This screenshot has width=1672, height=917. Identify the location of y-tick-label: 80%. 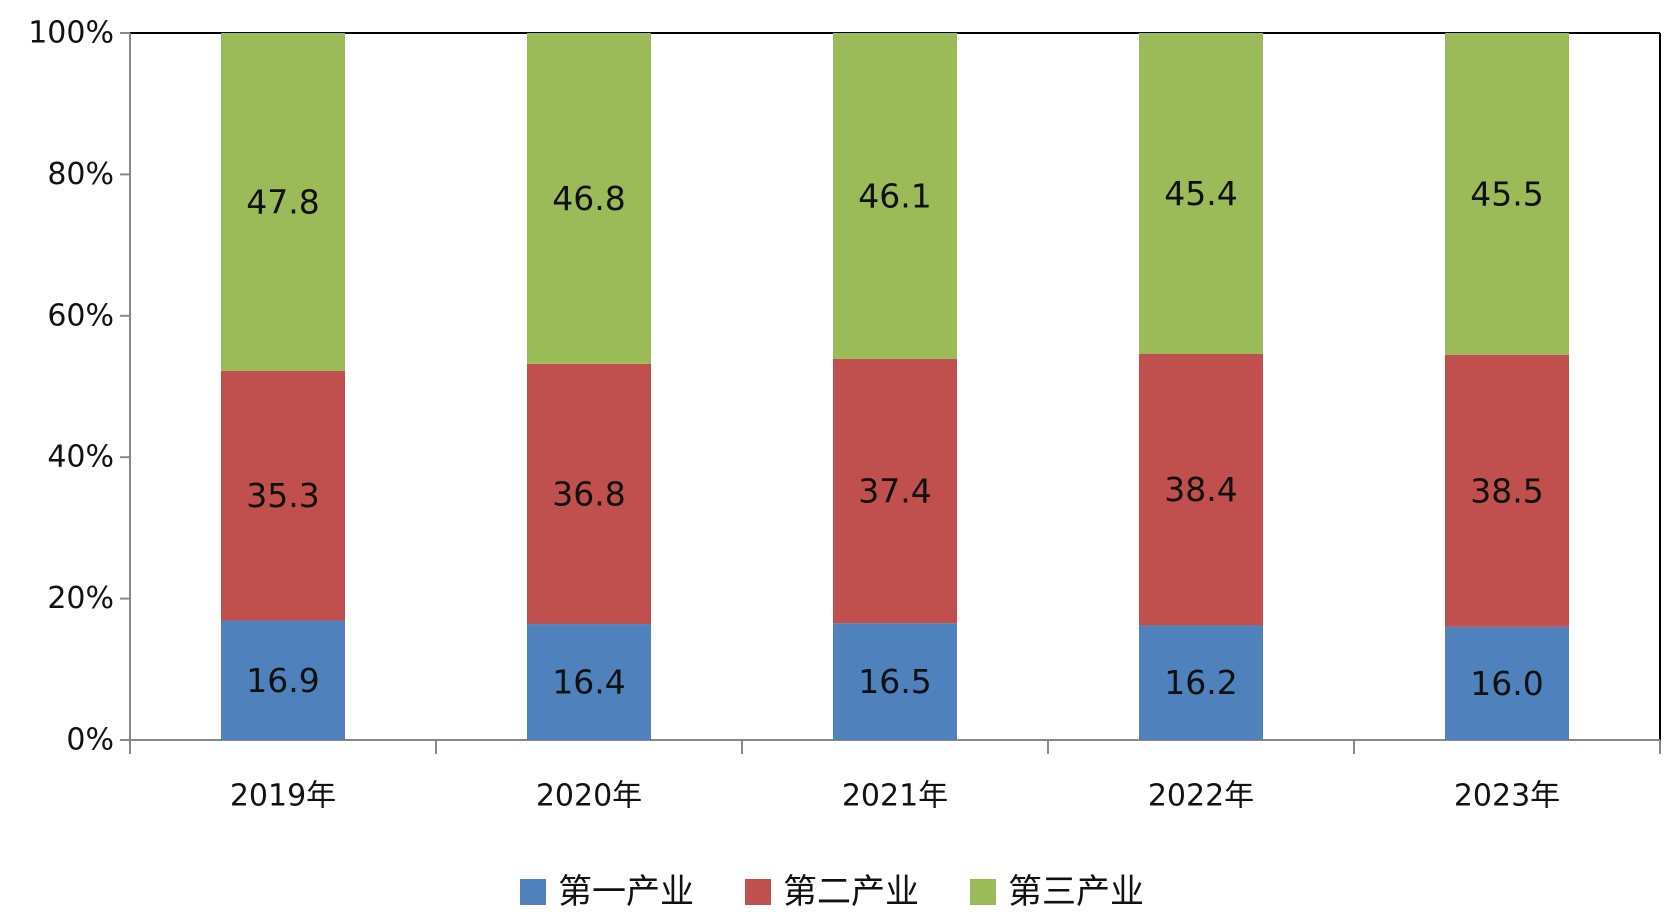
(80, 174).